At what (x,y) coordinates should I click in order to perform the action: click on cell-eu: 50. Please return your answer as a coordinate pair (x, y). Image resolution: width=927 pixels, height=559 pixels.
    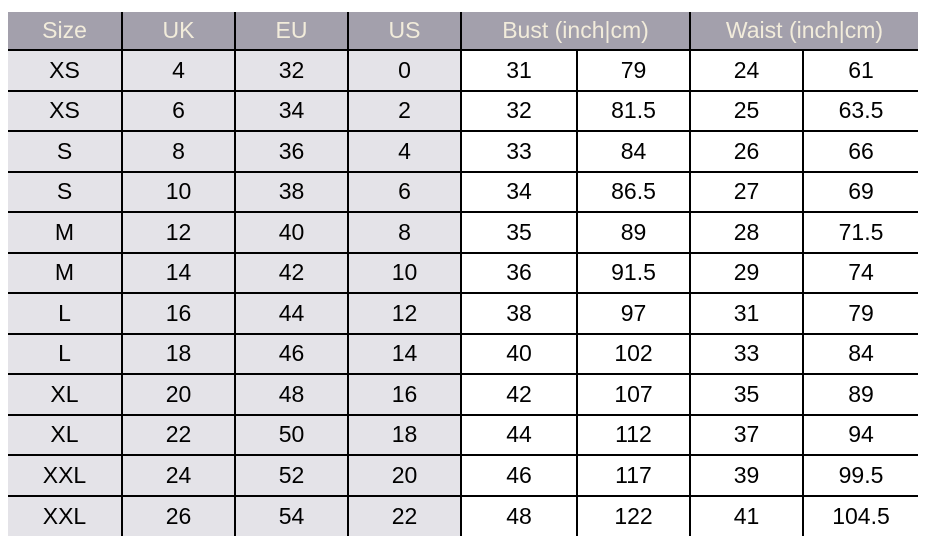
    Looking at the image, I should click on (291, 434).